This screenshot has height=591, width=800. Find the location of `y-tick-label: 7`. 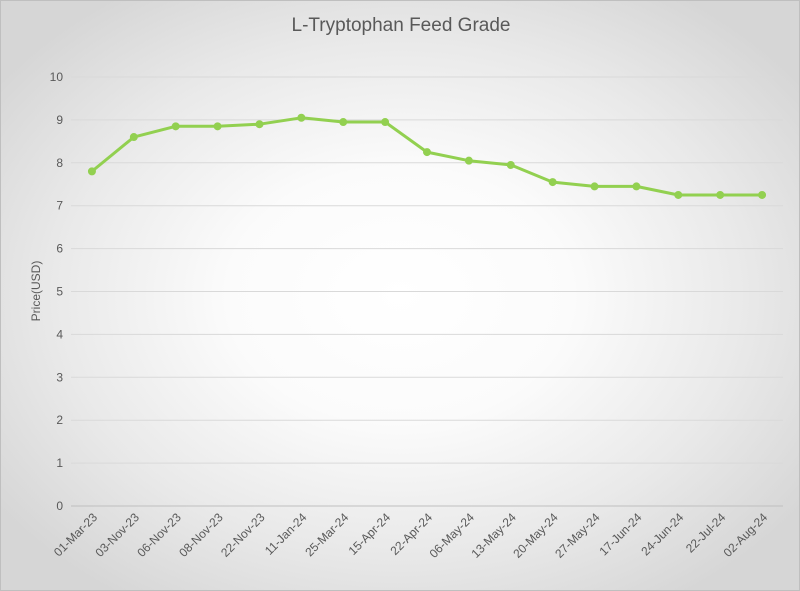

y-tick-label: 7 is located at coordinates (59, 206).